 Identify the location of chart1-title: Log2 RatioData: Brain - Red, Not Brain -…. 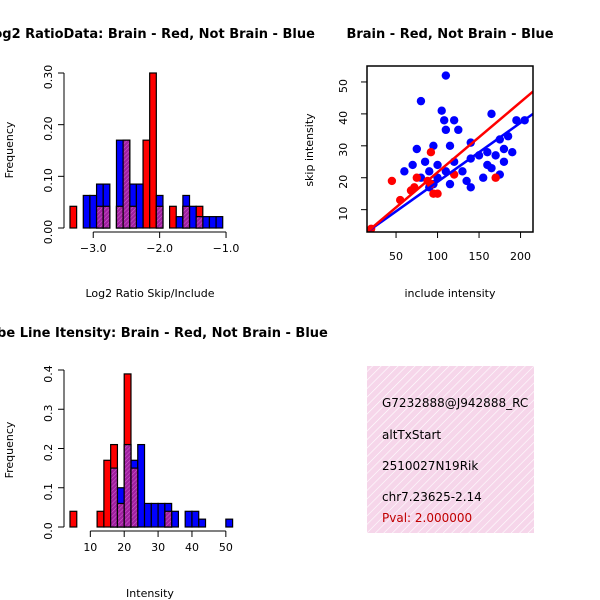
(157, 34).